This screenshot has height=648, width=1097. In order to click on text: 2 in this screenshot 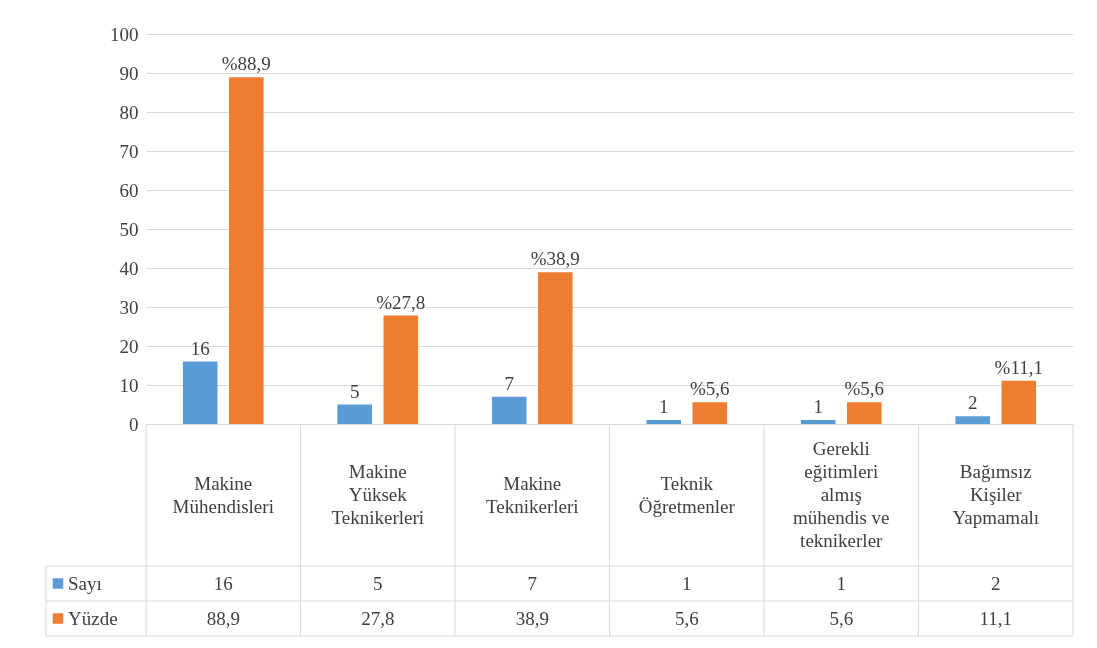, I will do `click(996, 583)`.